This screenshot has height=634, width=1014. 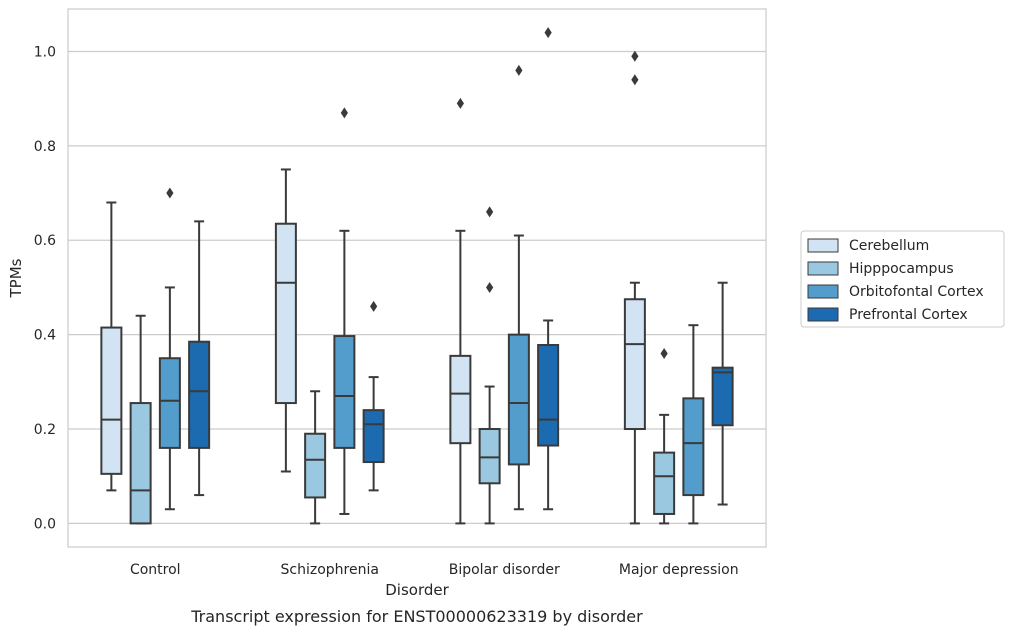 I want to click on x-tick-label: Major depression, so click(x=679, y=570).